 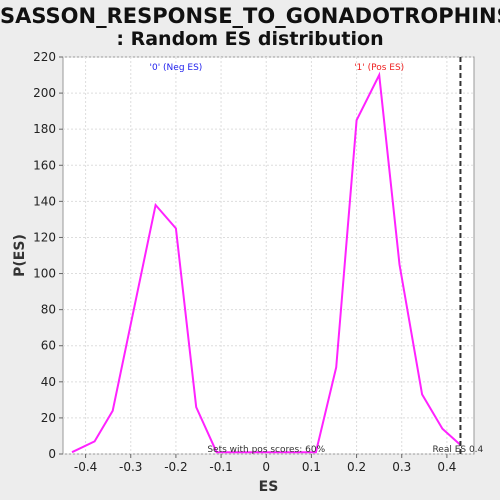 I want to click on y-tick-label: 140, so click(x=44, y=201).